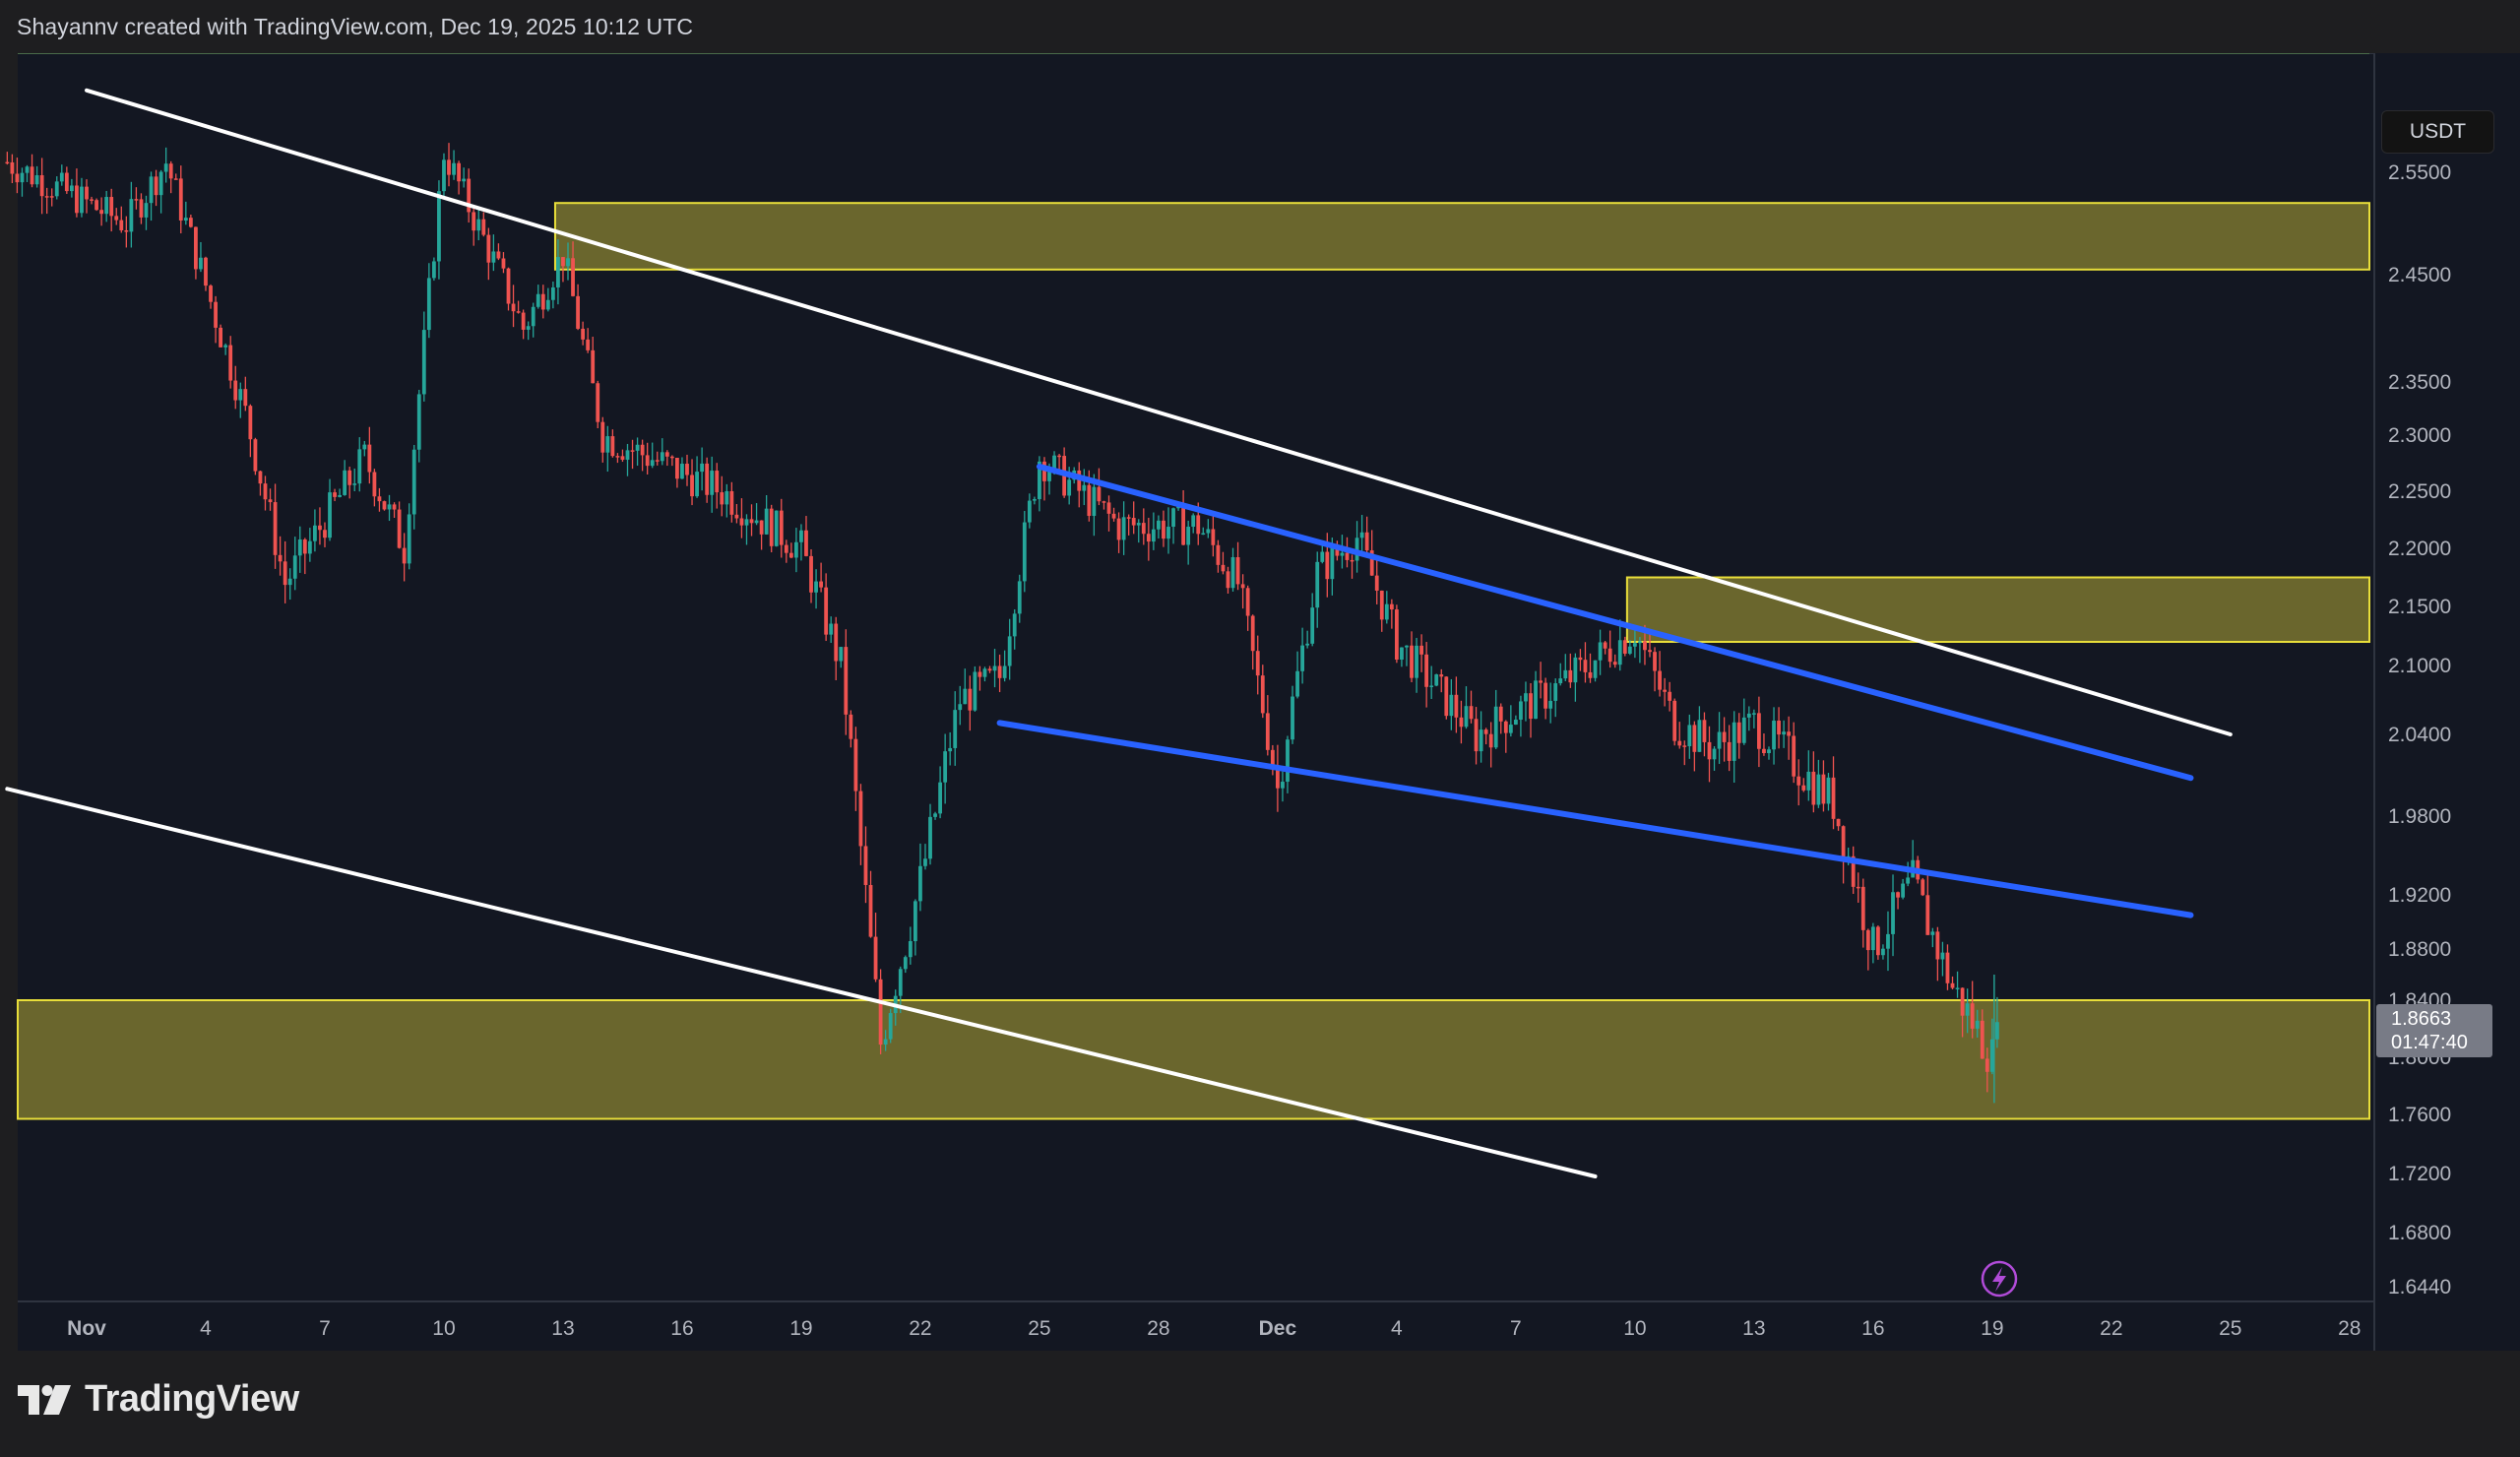 This screenshot has width=2520, height=1457. Describe the element at coordinates (1595, 819) in the screenshot. I see `trendline-wedge-lower` at that location.